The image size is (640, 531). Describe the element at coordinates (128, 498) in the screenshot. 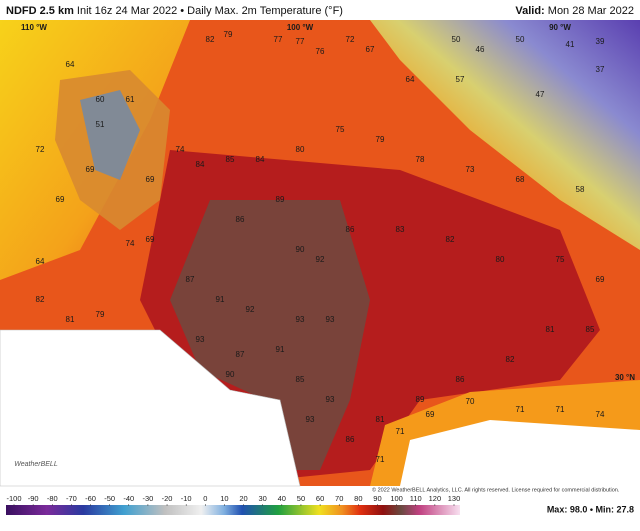

I see `colorbar-tick-label: -40` at that location.